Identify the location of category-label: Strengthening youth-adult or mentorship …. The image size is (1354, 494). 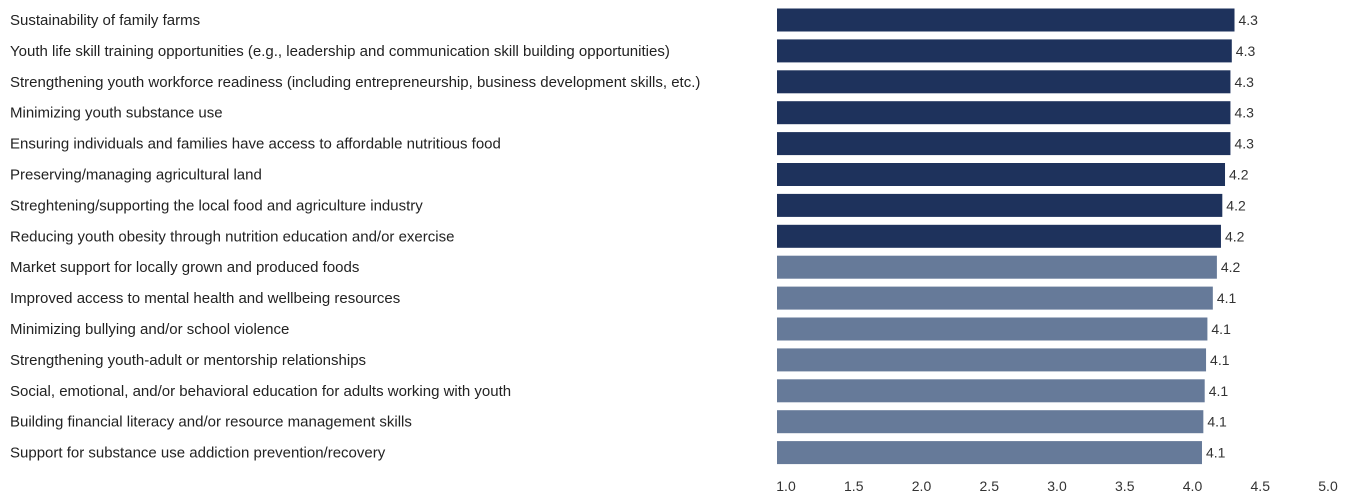
(188, 360).